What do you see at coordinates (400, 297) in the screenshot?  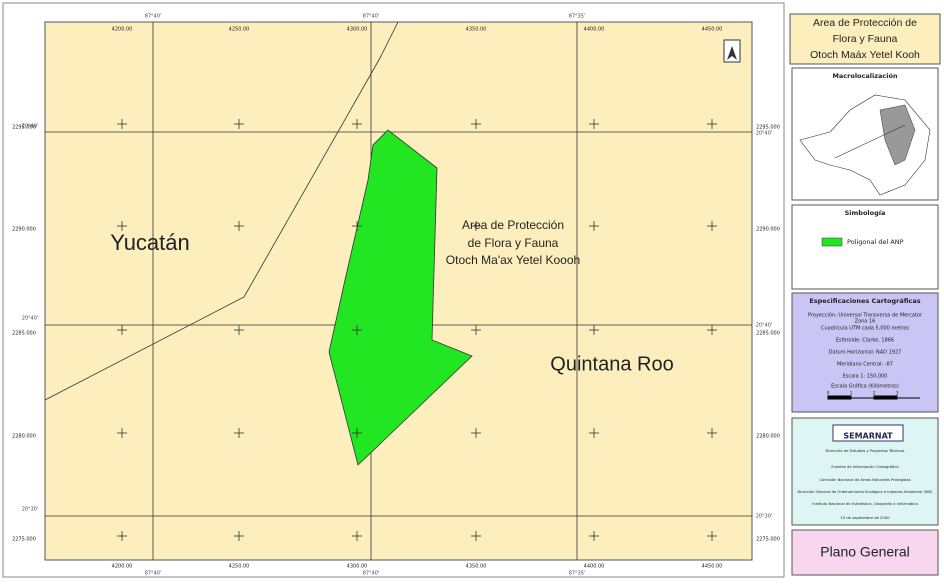 I see `anp-polygon` at bounding box center [400, 297].